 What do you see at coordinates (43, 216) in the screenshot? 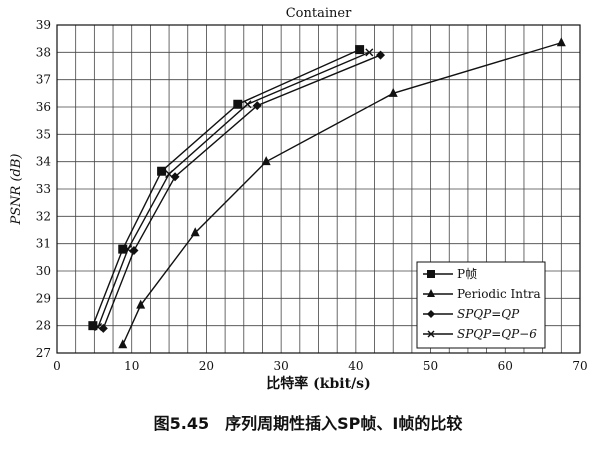
I see `y-tick-label: 32` at bounding box center [43, 216].